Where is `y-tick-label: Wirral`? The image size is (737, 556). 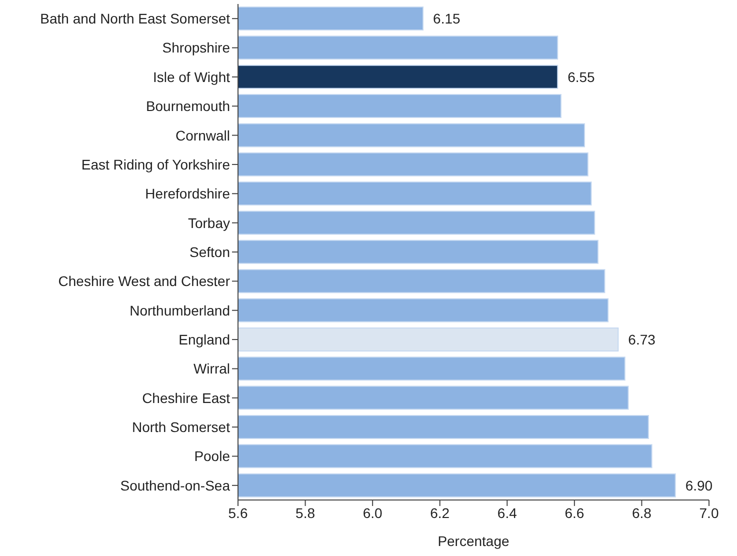 y-tick-label: Wirral is located at coordinates (211, 368).